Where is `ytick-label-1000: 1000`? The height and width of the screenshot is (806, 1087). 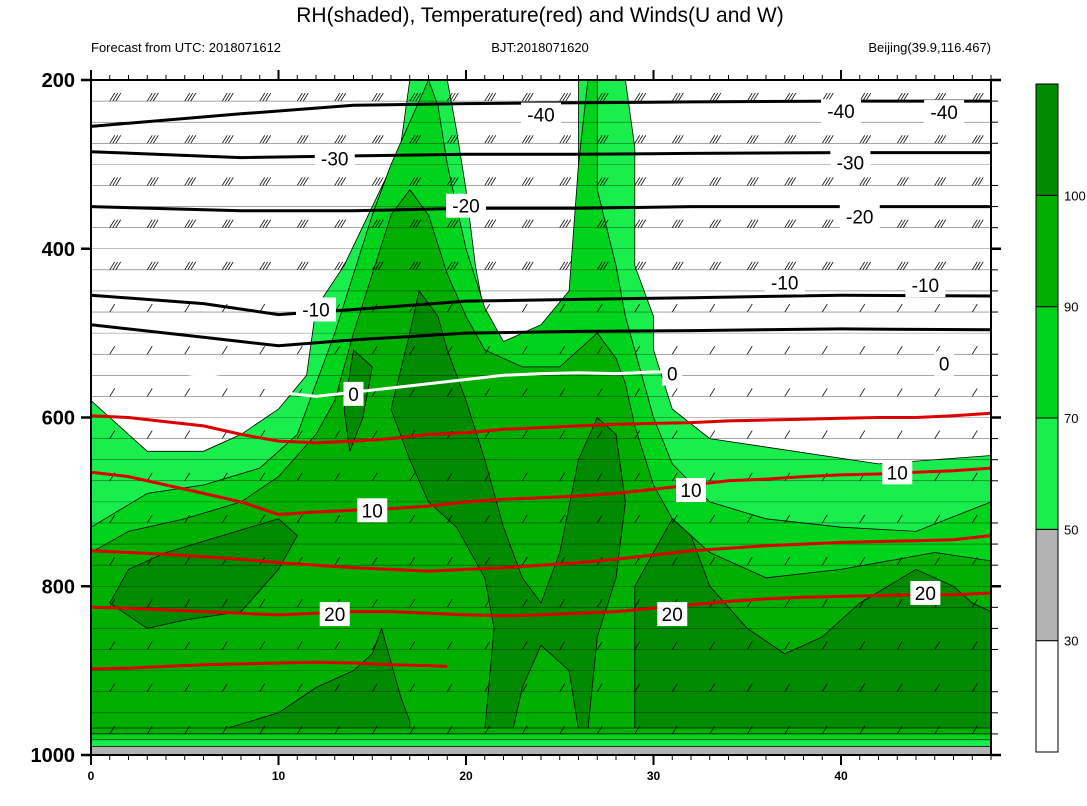 ytick-label-1000: 1000 is located at coordinates (53, 756).